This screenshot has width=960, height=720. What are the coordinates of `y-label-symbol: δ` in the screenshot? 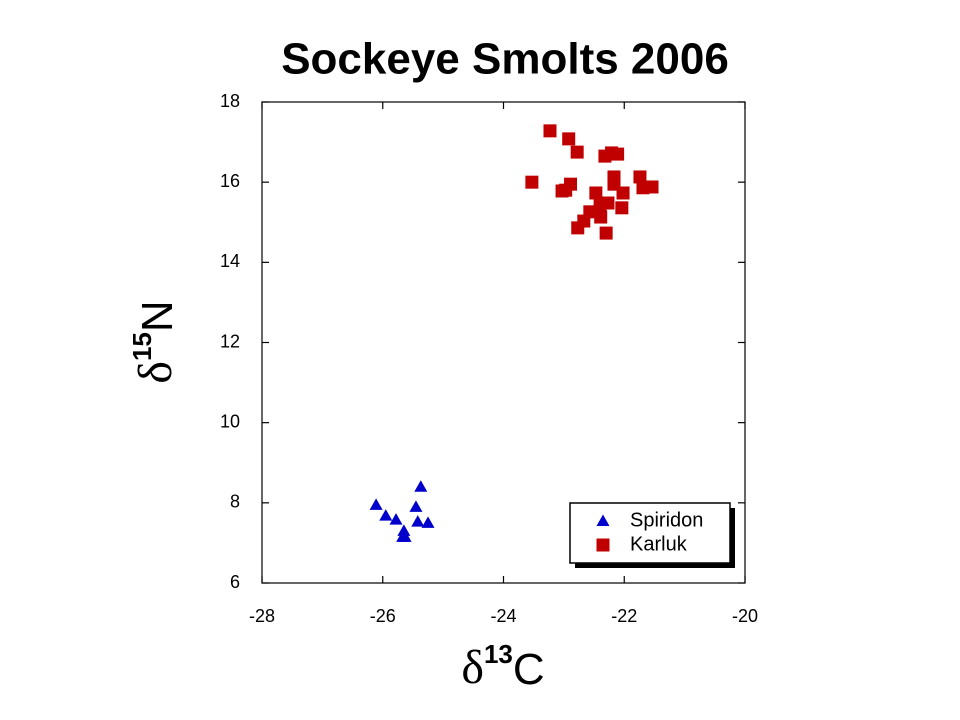 It's located at (155, 372).